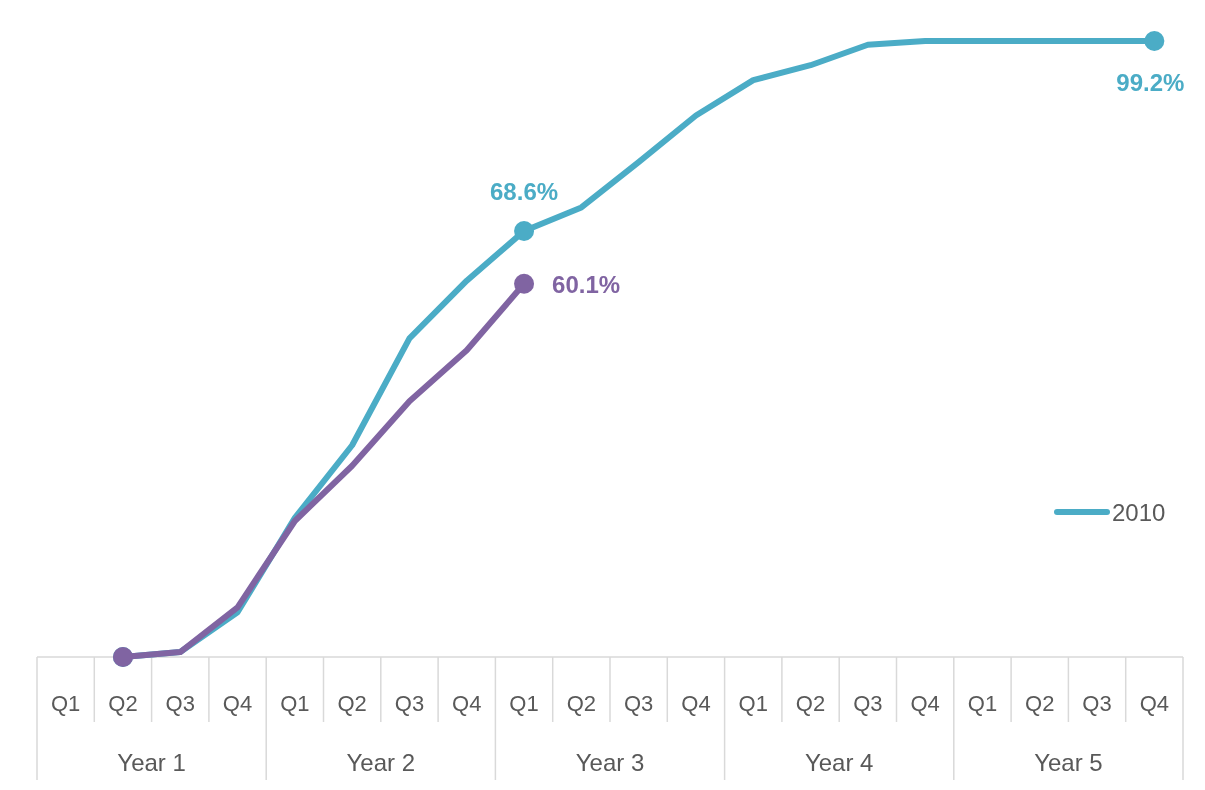 Image resolution: width=1205 pixels, height=790 pixels. What do you see at coordinates (1068, 762) in the screenshot?
I see `text: Year 5` at bounding box center [1068, 762].